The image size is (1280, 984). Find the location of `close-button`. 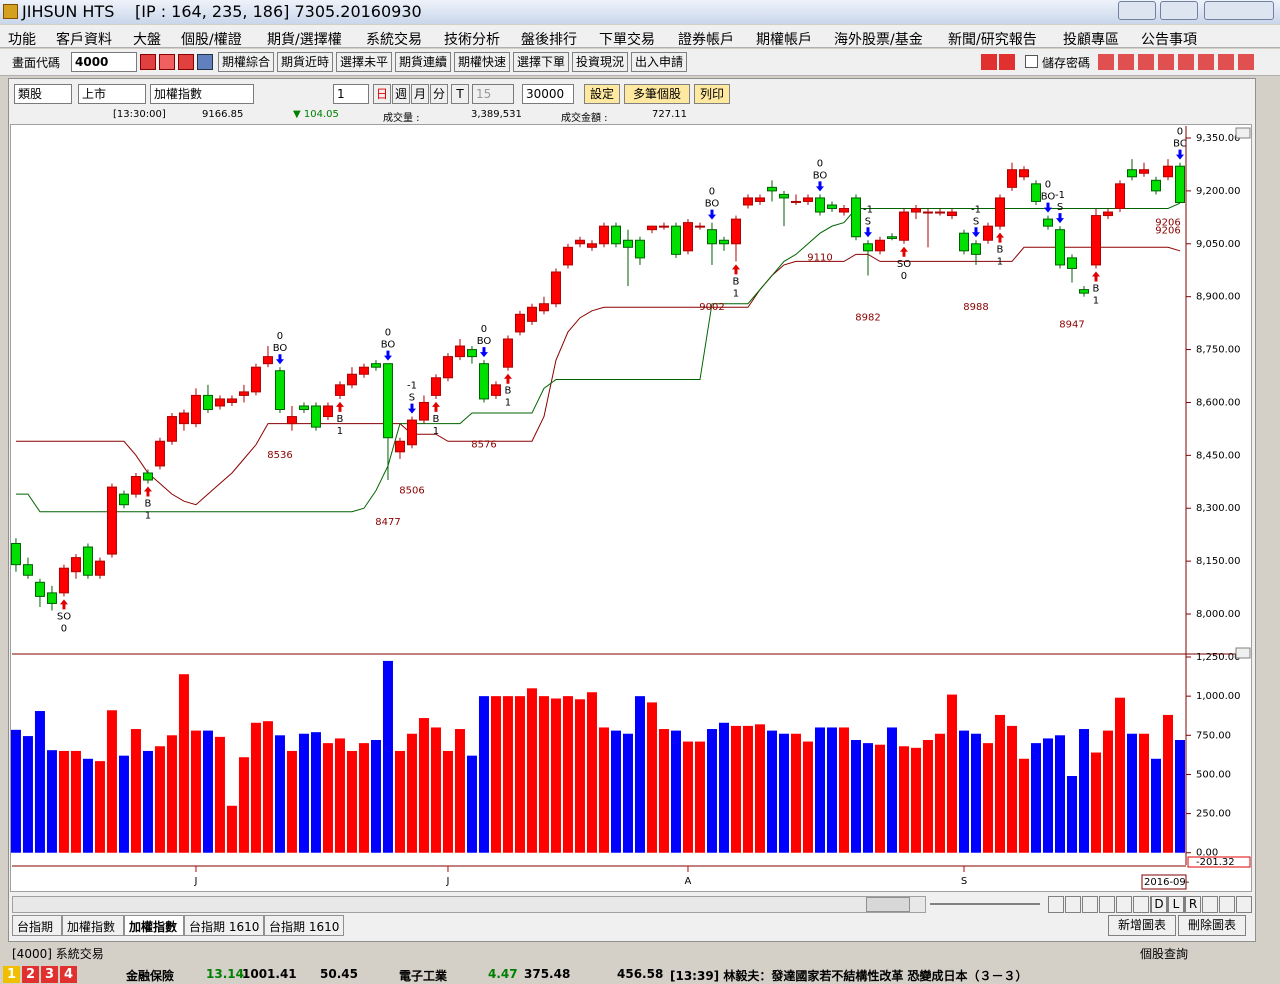

close-button is located at coordinates (1239, 10).